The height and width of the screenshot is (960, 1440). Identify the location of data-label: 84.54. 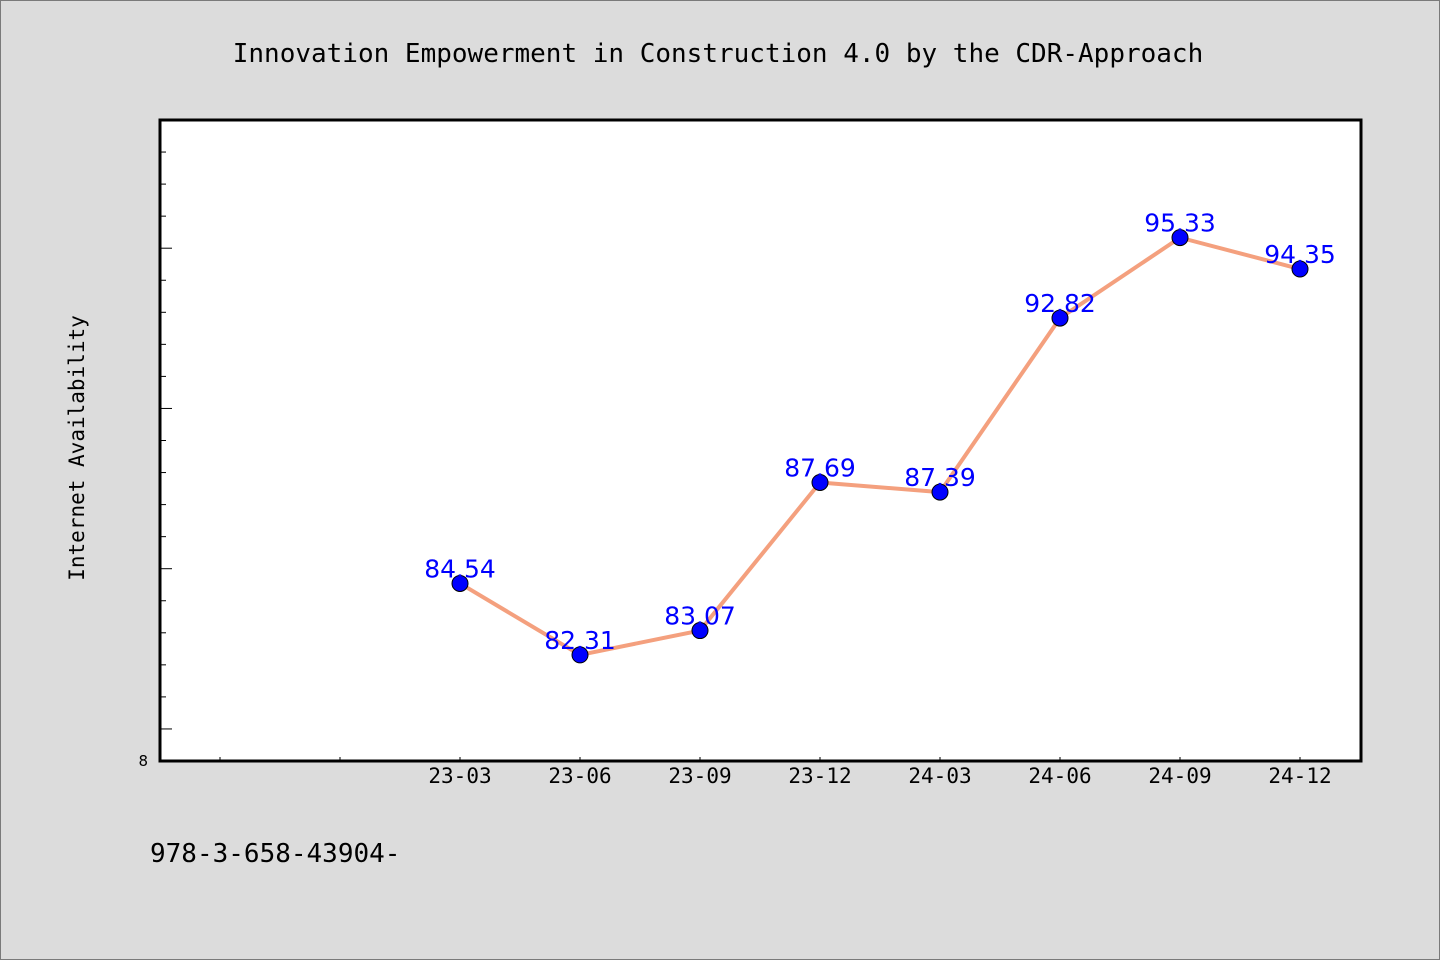
(460, 568).